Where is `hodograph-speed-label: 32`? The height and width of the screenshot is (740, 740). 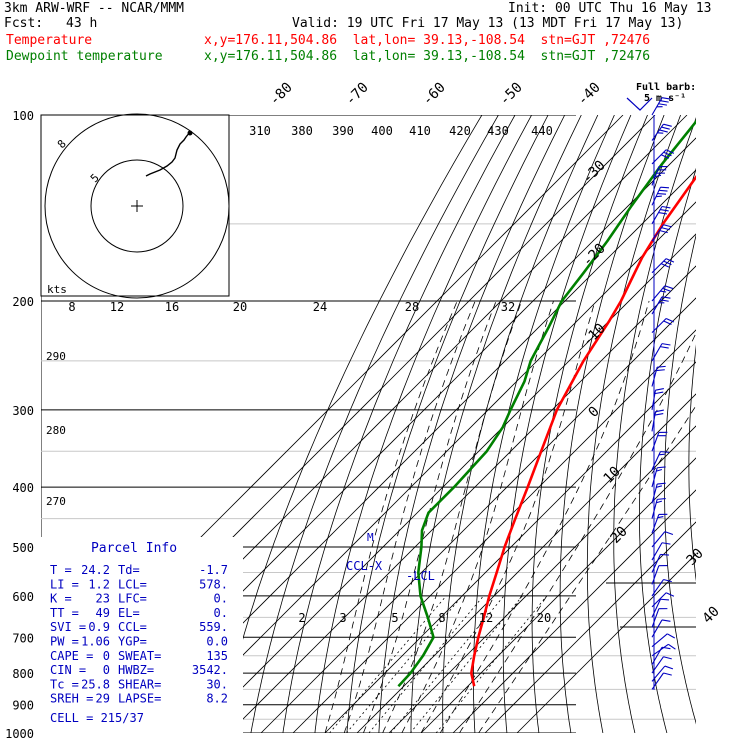 hodograph-speed-label: 32 is located at coordinates (508, 307).